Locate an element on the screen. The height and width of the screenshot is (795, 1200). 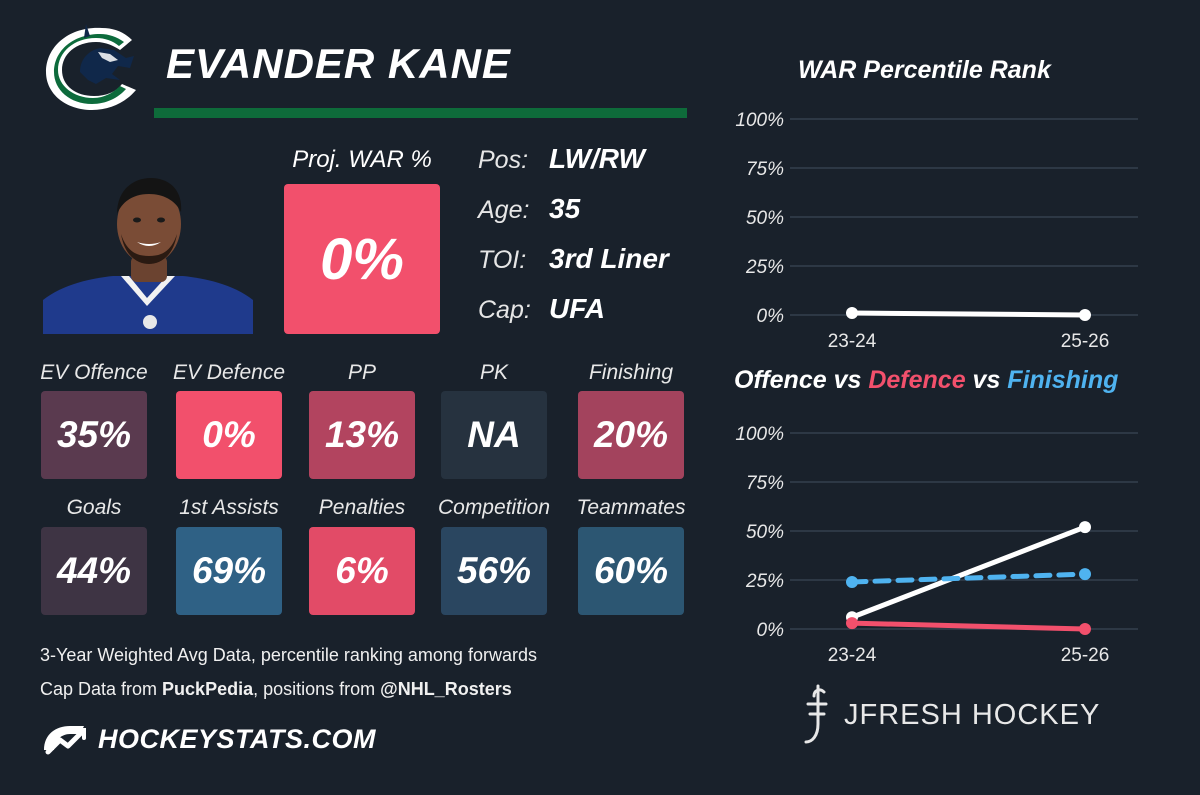
info-toi-value: 3rd Liner is located at coordinates (609, 258).